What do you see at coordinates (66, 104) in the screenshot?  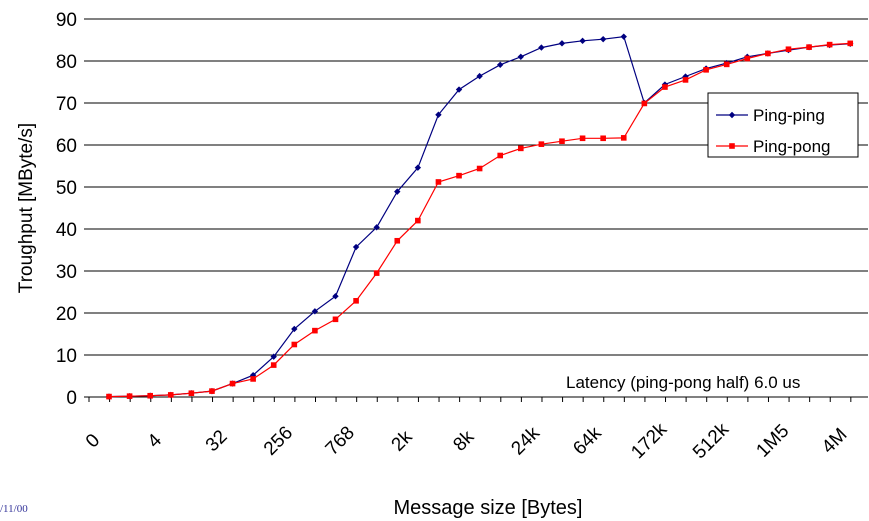 I see `y-tick-label: 70` at bounding box center [66, 104].